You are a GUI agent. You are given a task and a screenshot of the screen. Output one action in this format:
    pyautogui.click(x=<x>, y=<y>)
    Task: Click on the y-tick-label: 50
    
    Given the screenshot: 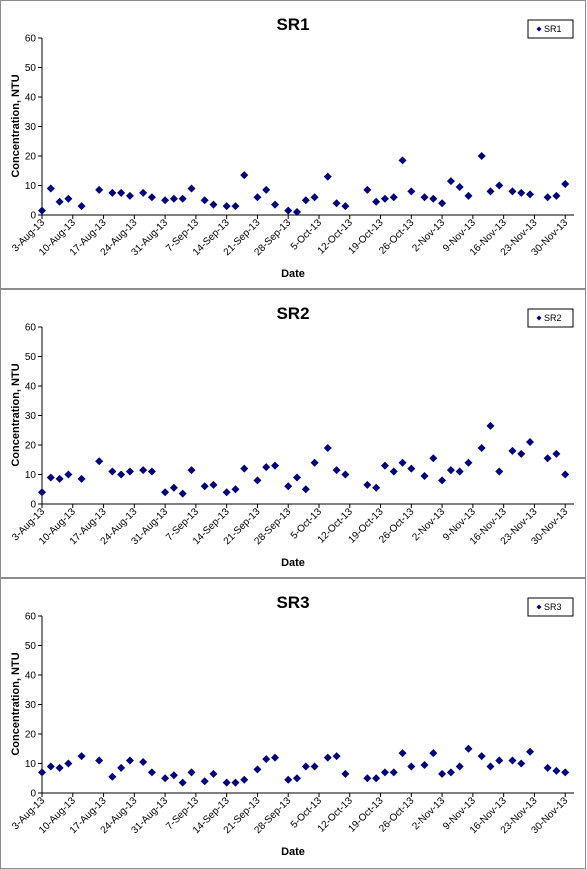 What is the action you would take?
    pyautogui.click(x=31, y=646)
    